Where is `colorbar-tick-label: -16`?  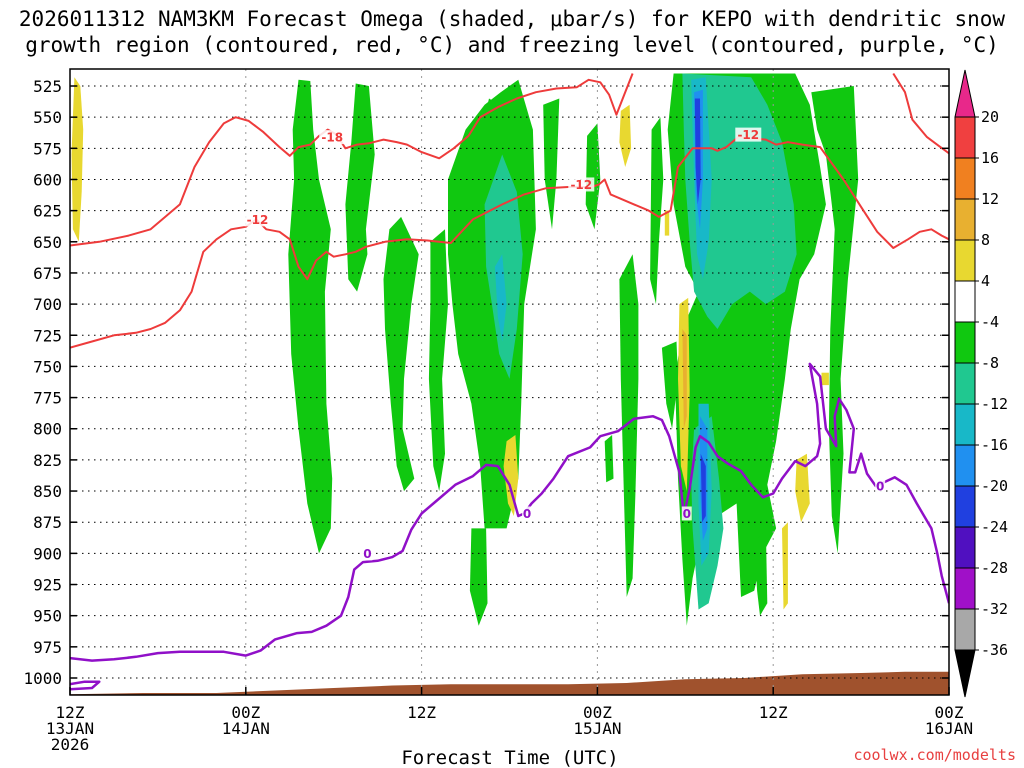
colorbar-tick-label: -16 is located at coordinates (994, 445).